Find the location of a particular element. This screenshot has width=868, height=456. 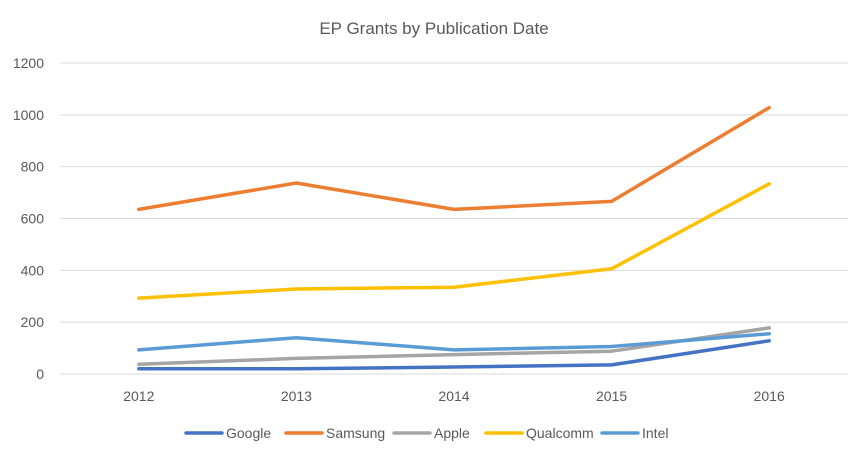

series-line-google is located at coordinates (454, 355).